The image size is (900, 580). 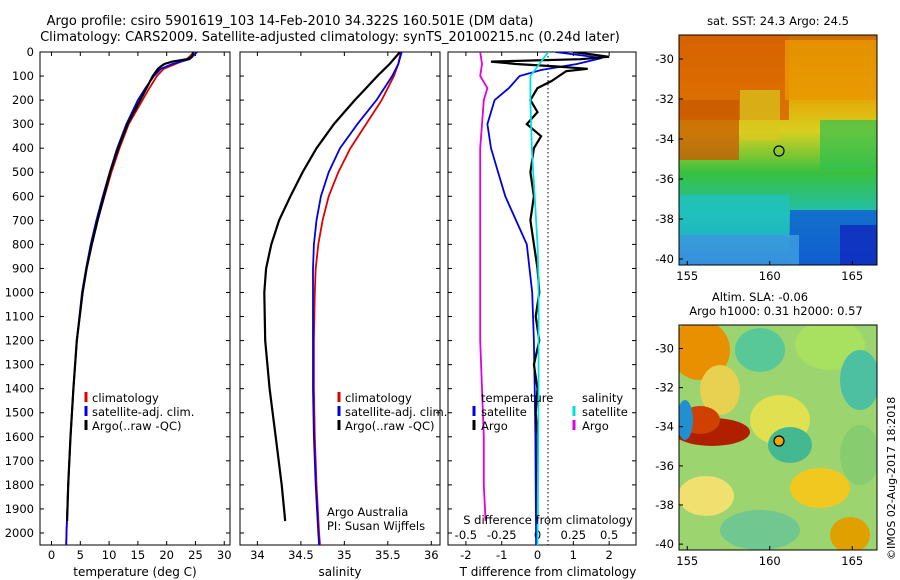 What do you see at coordinates (30, 52) in the screenshot?
I see `depth-tick-label: 0` at bounding box center [30, 52].